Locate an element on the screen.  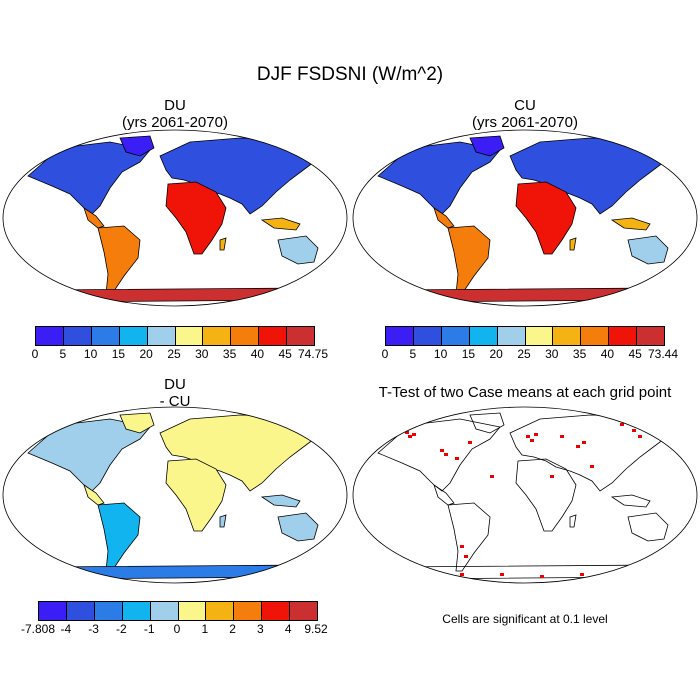
map-ttest is located at coordinates (525, 495).